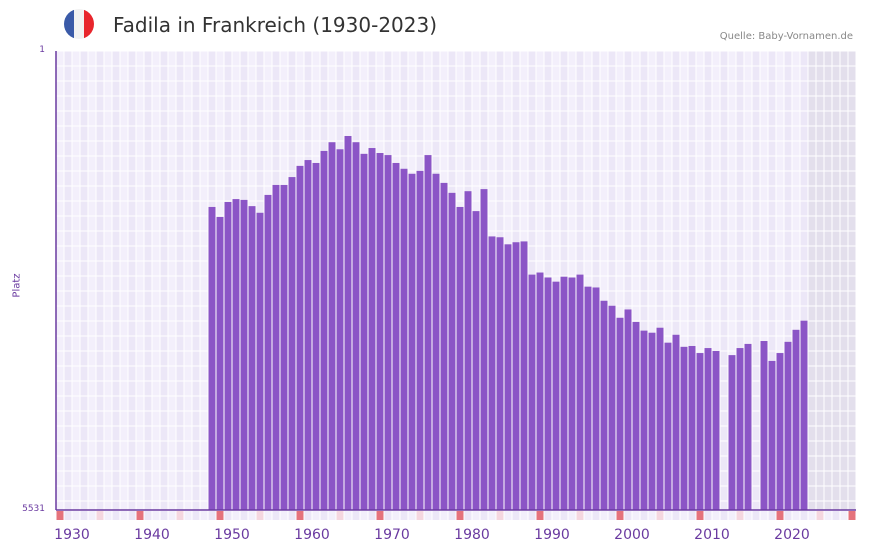 The height and width of the screenshot is (552, 873). I want to click on flag-blue-stripe, so click(69, 24).